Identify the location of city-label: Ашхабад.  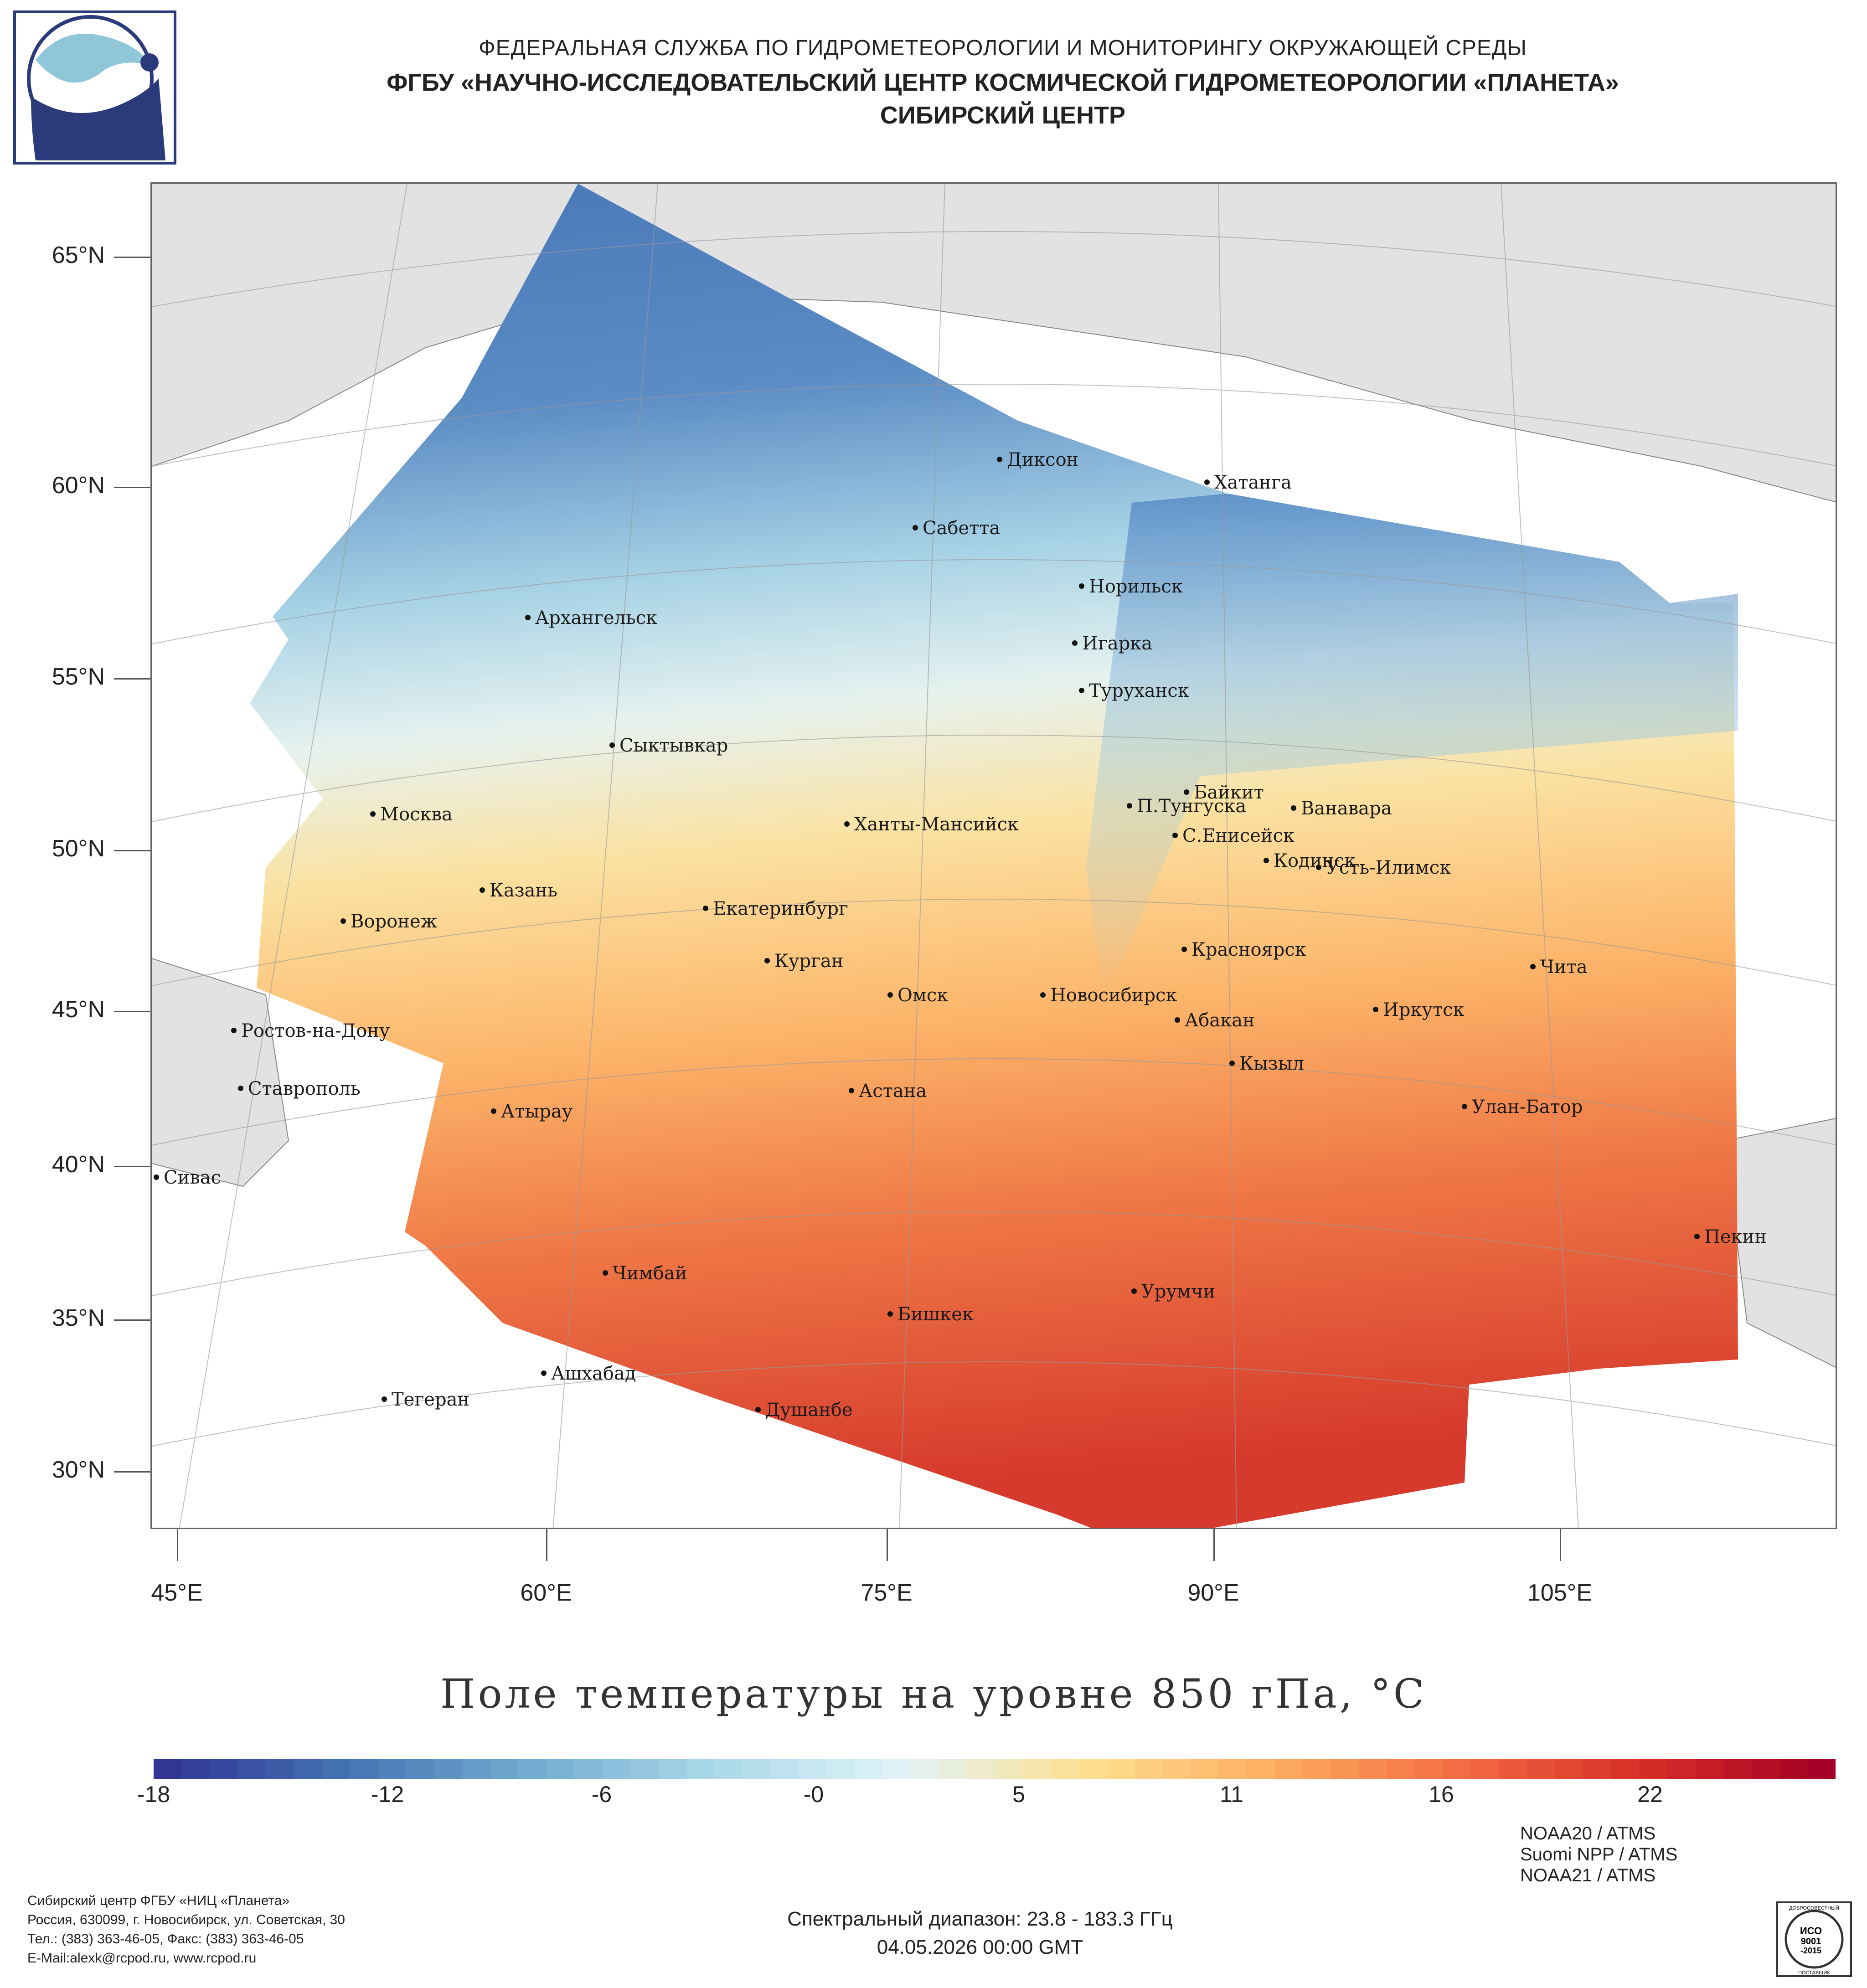
(593, 1374).